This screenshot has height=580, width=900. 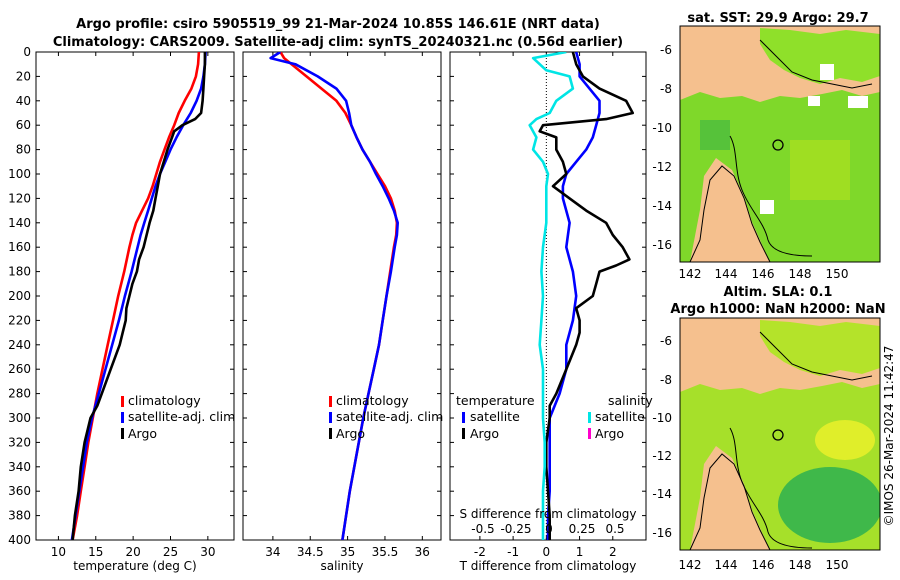 What do you see at coordinates (845, 440) in the screenshot?
I see `sla-high-anomaly` at bounding box center [845, 440].